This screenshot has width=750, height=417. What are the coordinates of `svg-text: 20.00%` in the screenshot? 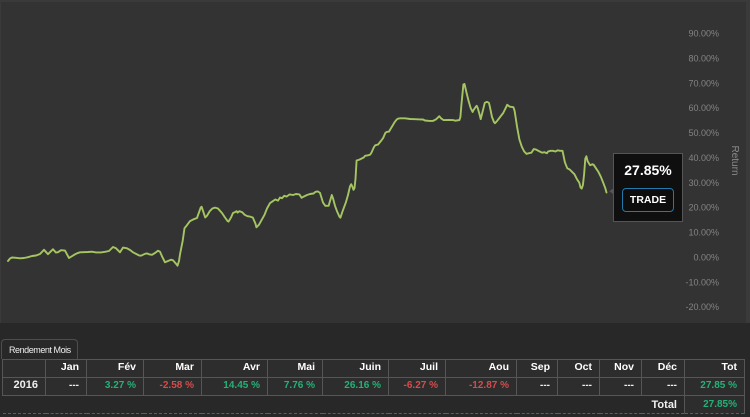 It's located at (703, 208).